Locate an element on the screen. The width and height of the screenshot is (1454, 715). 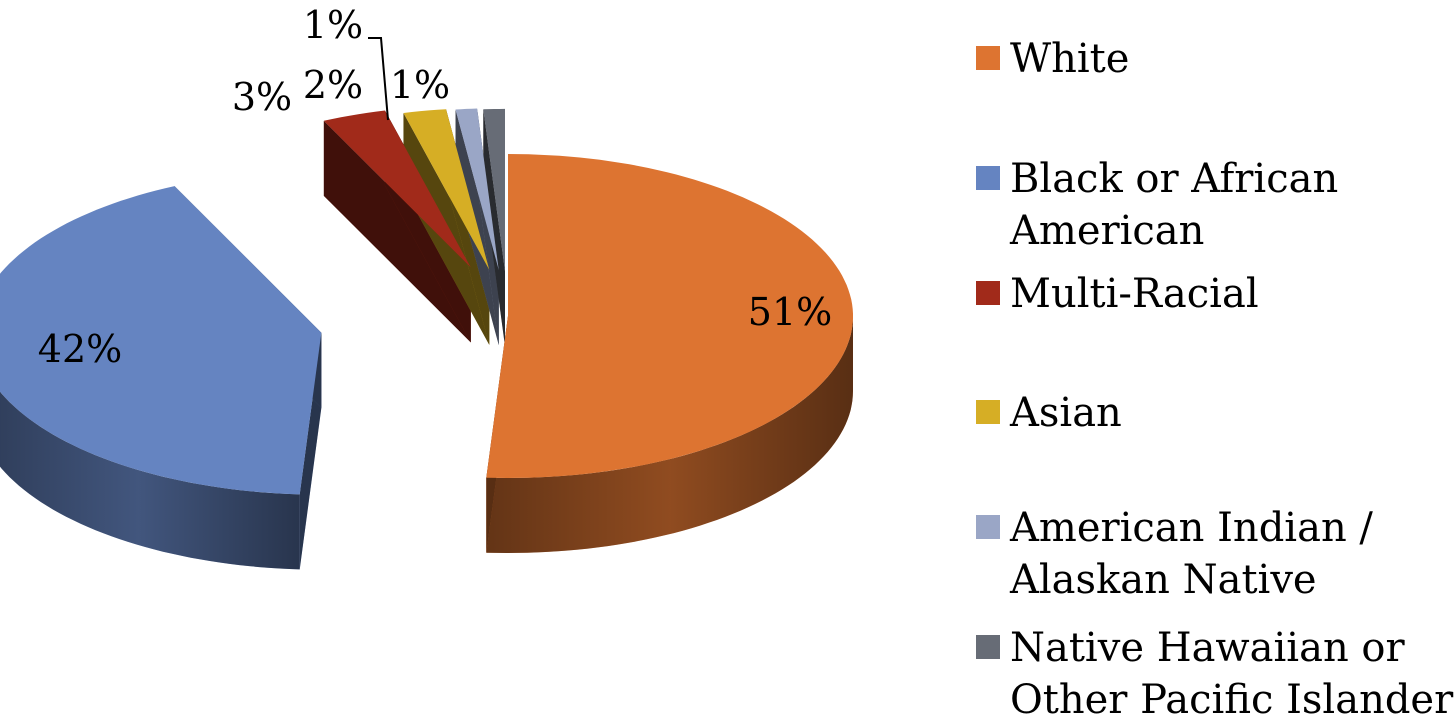
legend-label: Multi-Racial is located at coordinates (1134, 294).